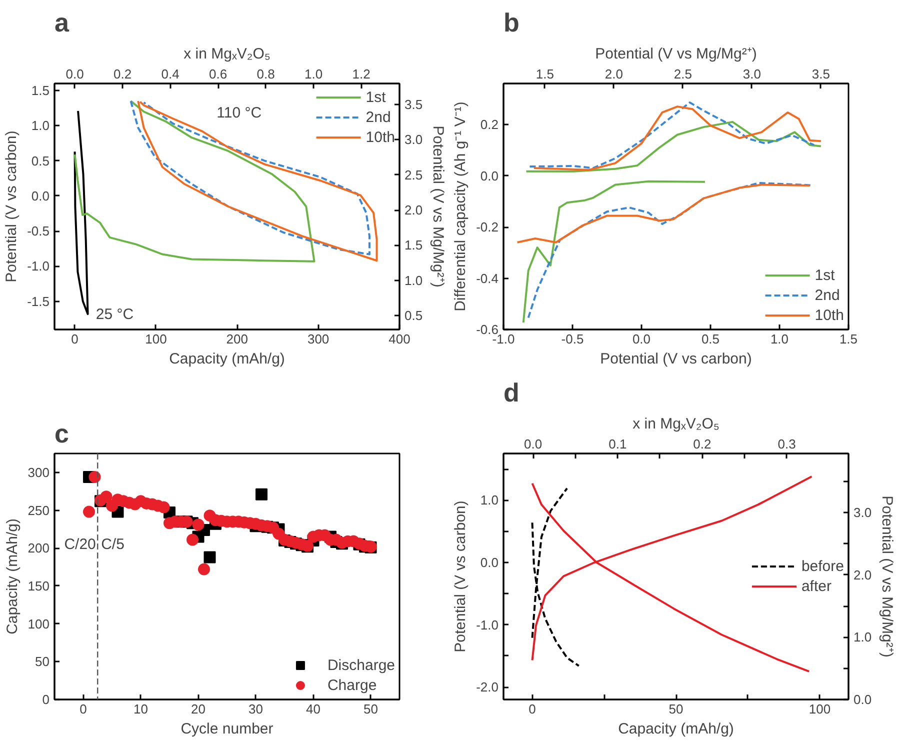  I want to click on y2-tick-label: 3.5, so click(413, 104).